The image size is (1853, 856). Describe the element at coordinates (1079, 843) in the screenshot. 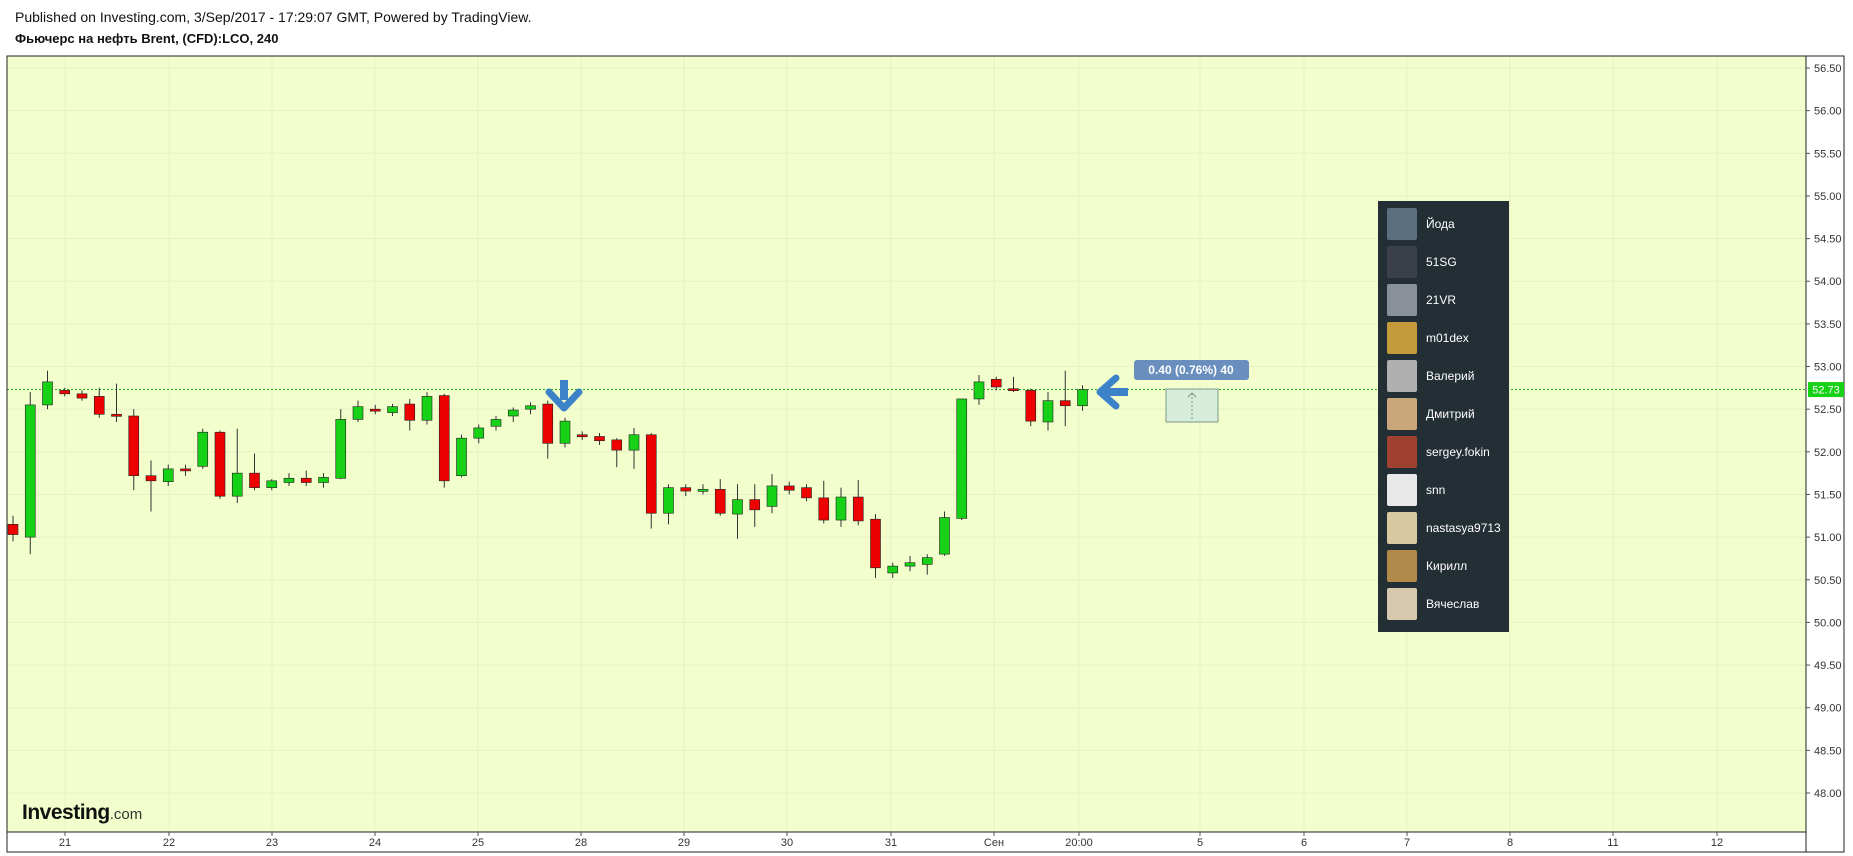

I see `x-tick-label: 20:00` at that location.